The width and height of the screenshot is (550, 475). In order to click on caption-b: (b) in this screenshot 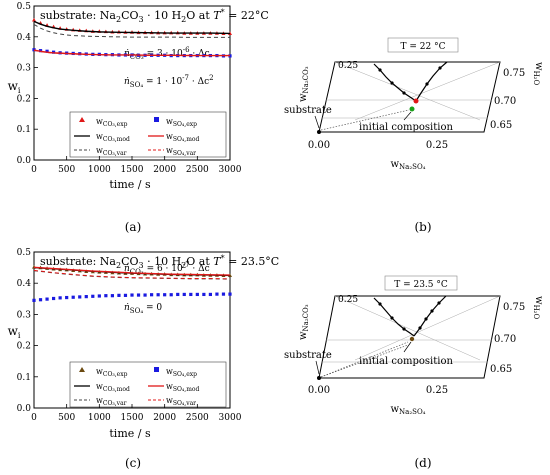, I will do `click(422, 227)`.